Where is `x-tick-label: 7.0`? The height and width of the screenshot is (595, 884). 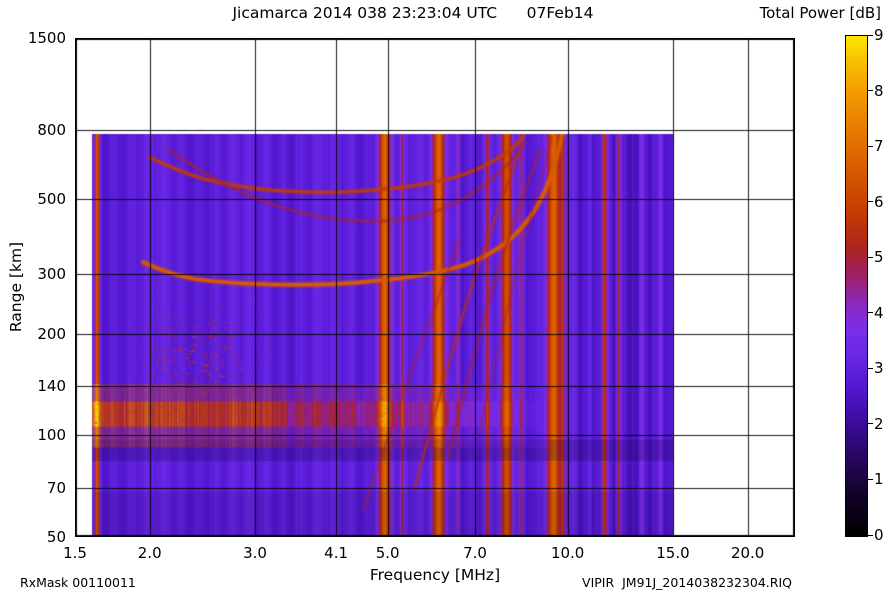
x-tick-label: 7.0 is located at coordinates (475, 553).